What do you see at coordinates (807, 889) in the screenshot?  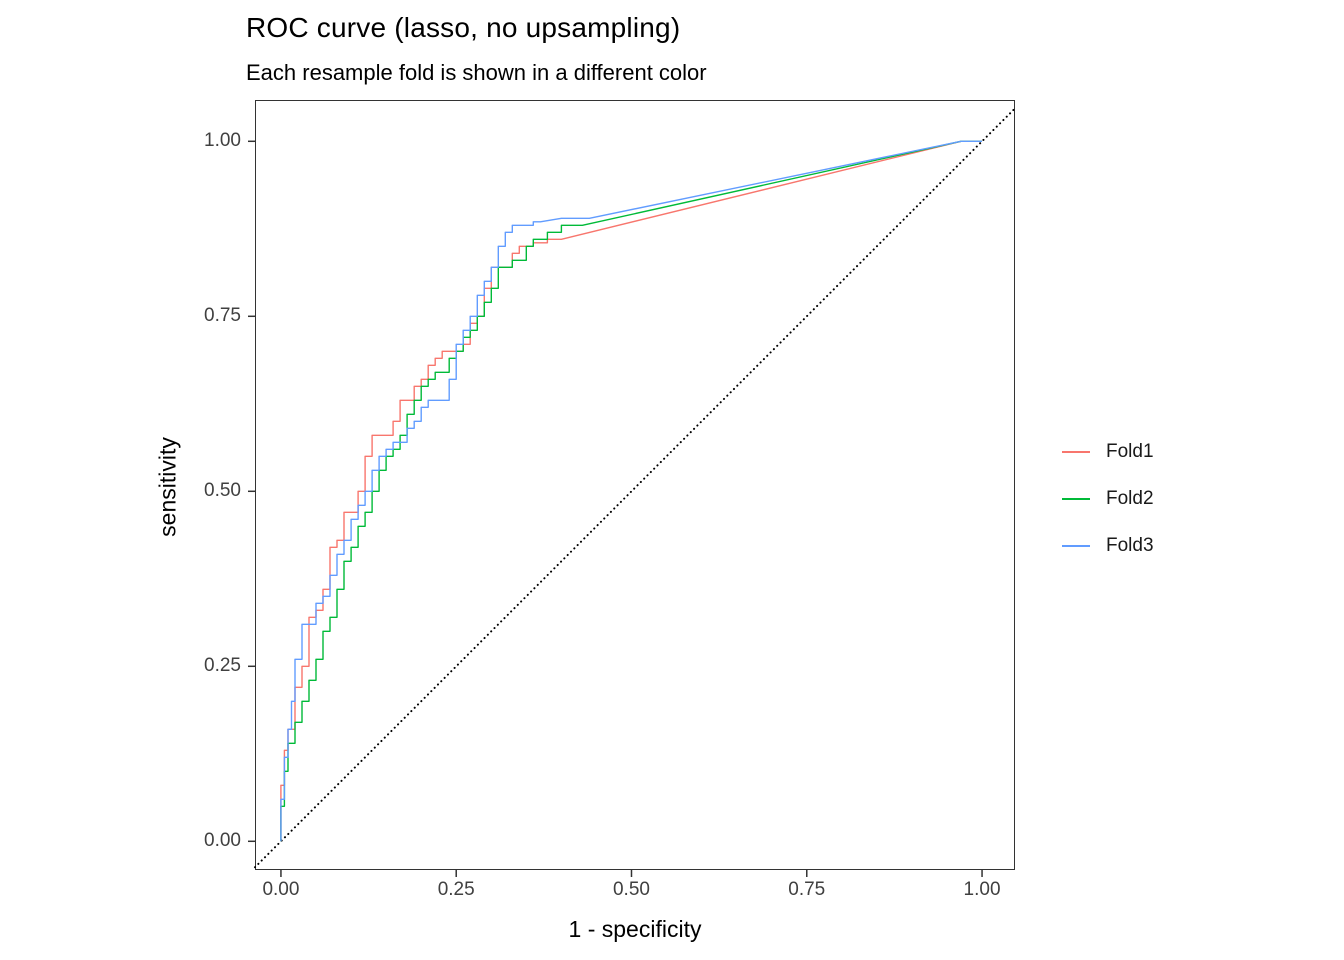 I see `x-tick-label: 0.75` at bounding box center [807, 889].